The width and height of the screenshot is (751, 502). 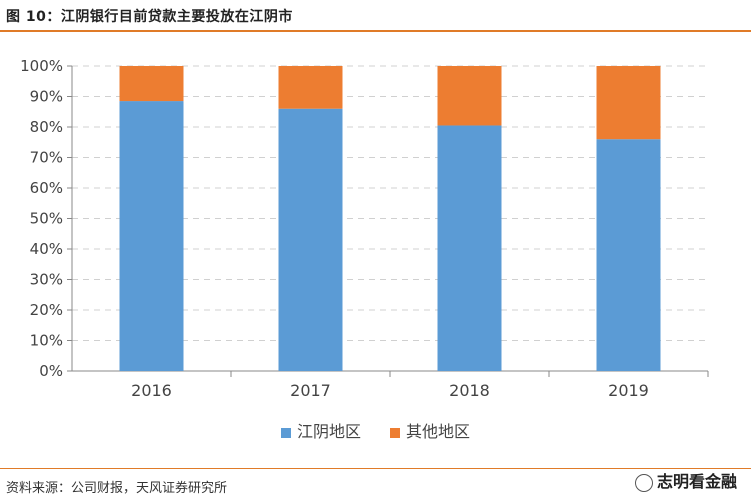 I want to click on watermark-text: 志明看金融, so click(x=696, y=481).